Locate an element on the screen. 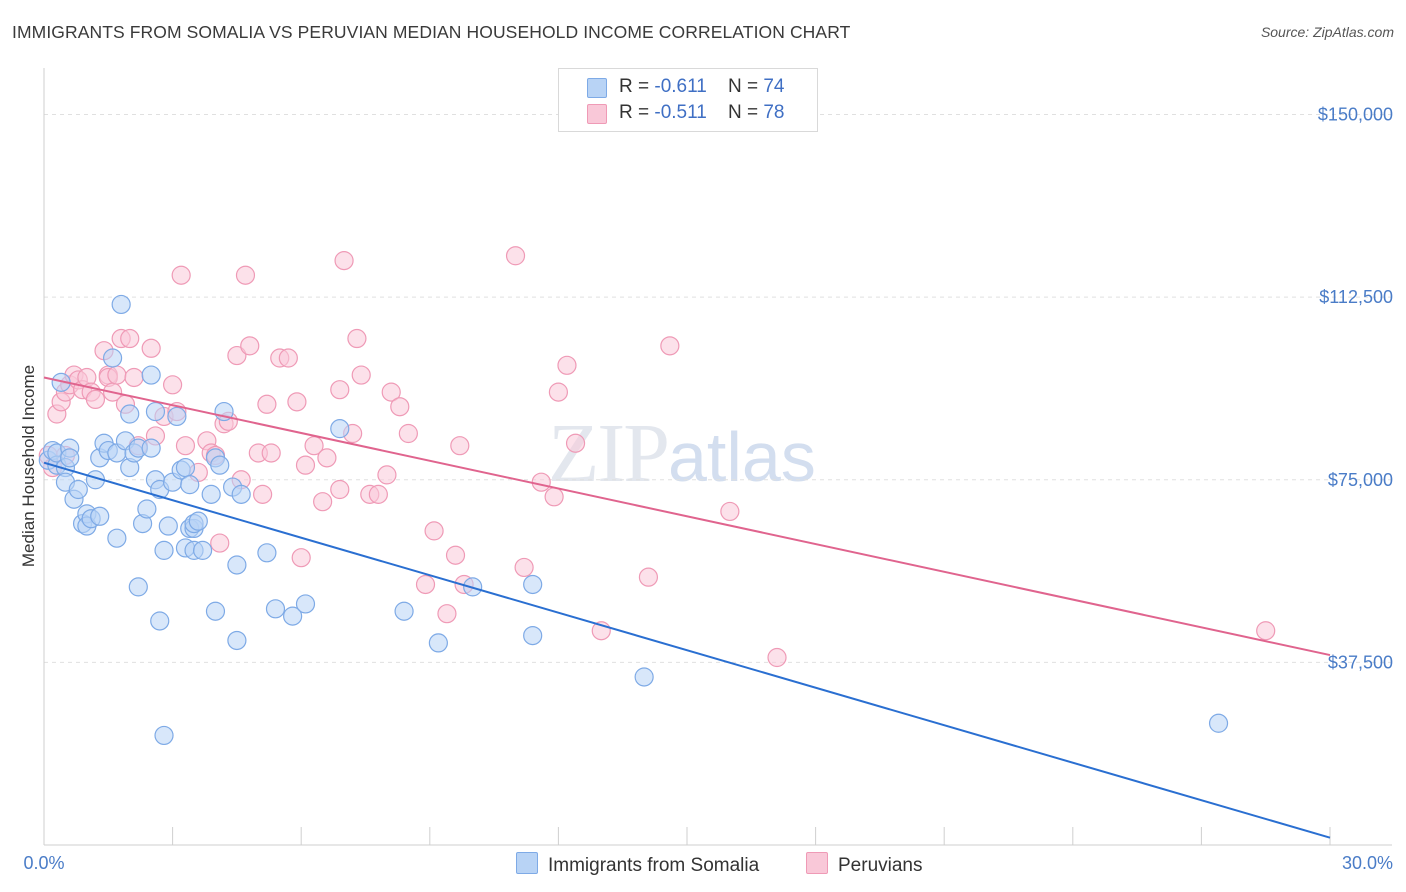 The image size is (1406, 892). legend-n-value: 78 is located at coordinates (774, 112).